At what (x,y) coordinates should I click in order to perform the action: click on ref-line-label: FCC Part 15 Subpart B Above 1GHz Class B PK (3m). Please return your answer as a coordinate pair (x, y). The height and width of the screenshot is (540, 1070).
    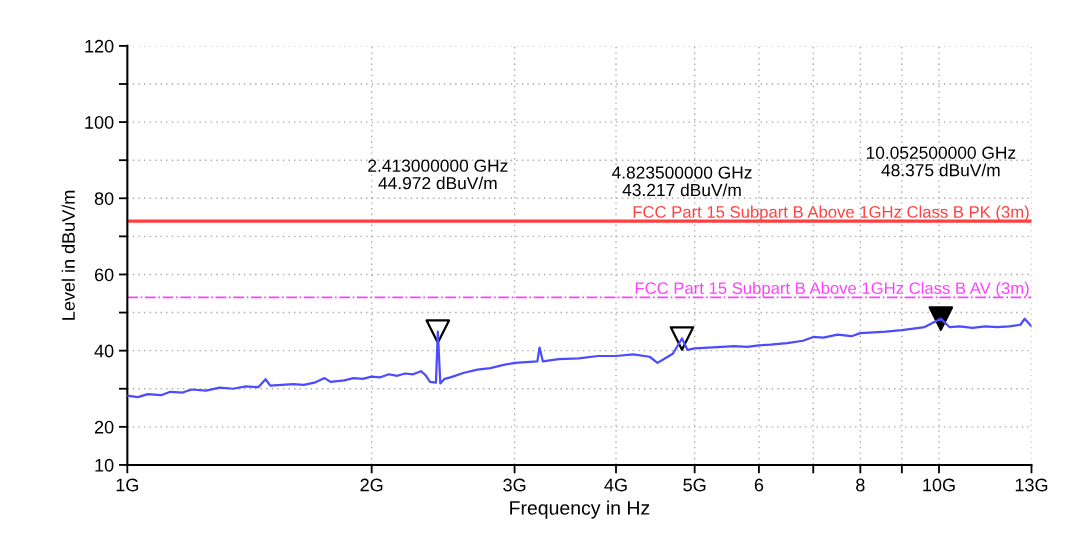
    Looking at the image, I should click on (831, 213).